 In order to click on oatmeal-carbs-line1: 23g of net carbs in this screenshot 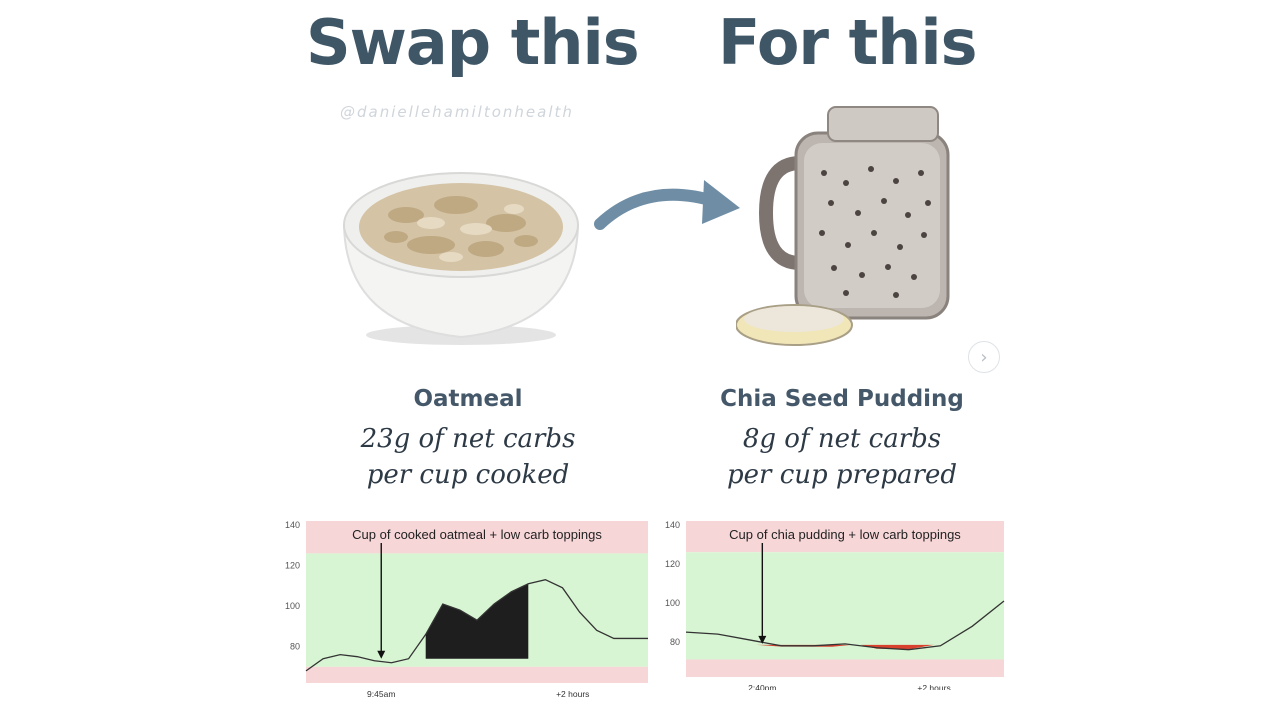, I will do `click(468, 439)`.